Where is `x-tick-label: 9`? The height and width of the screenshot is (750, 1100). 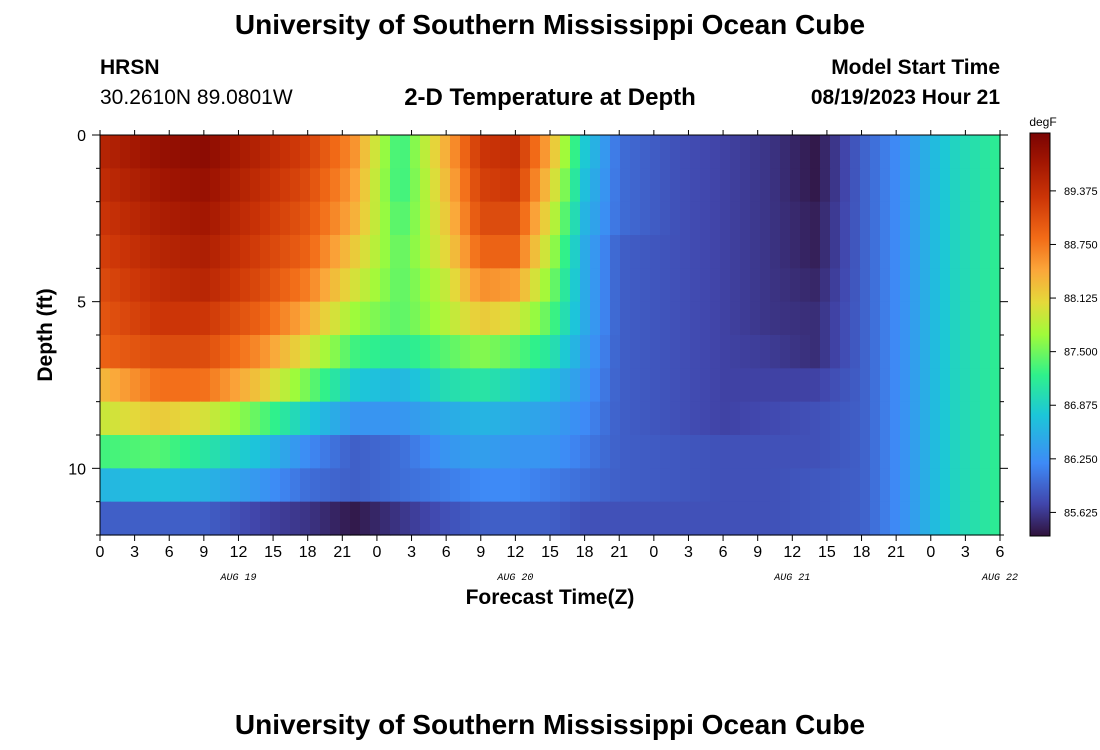 x-tick-label: 9 is located at coordinates (757, 552).